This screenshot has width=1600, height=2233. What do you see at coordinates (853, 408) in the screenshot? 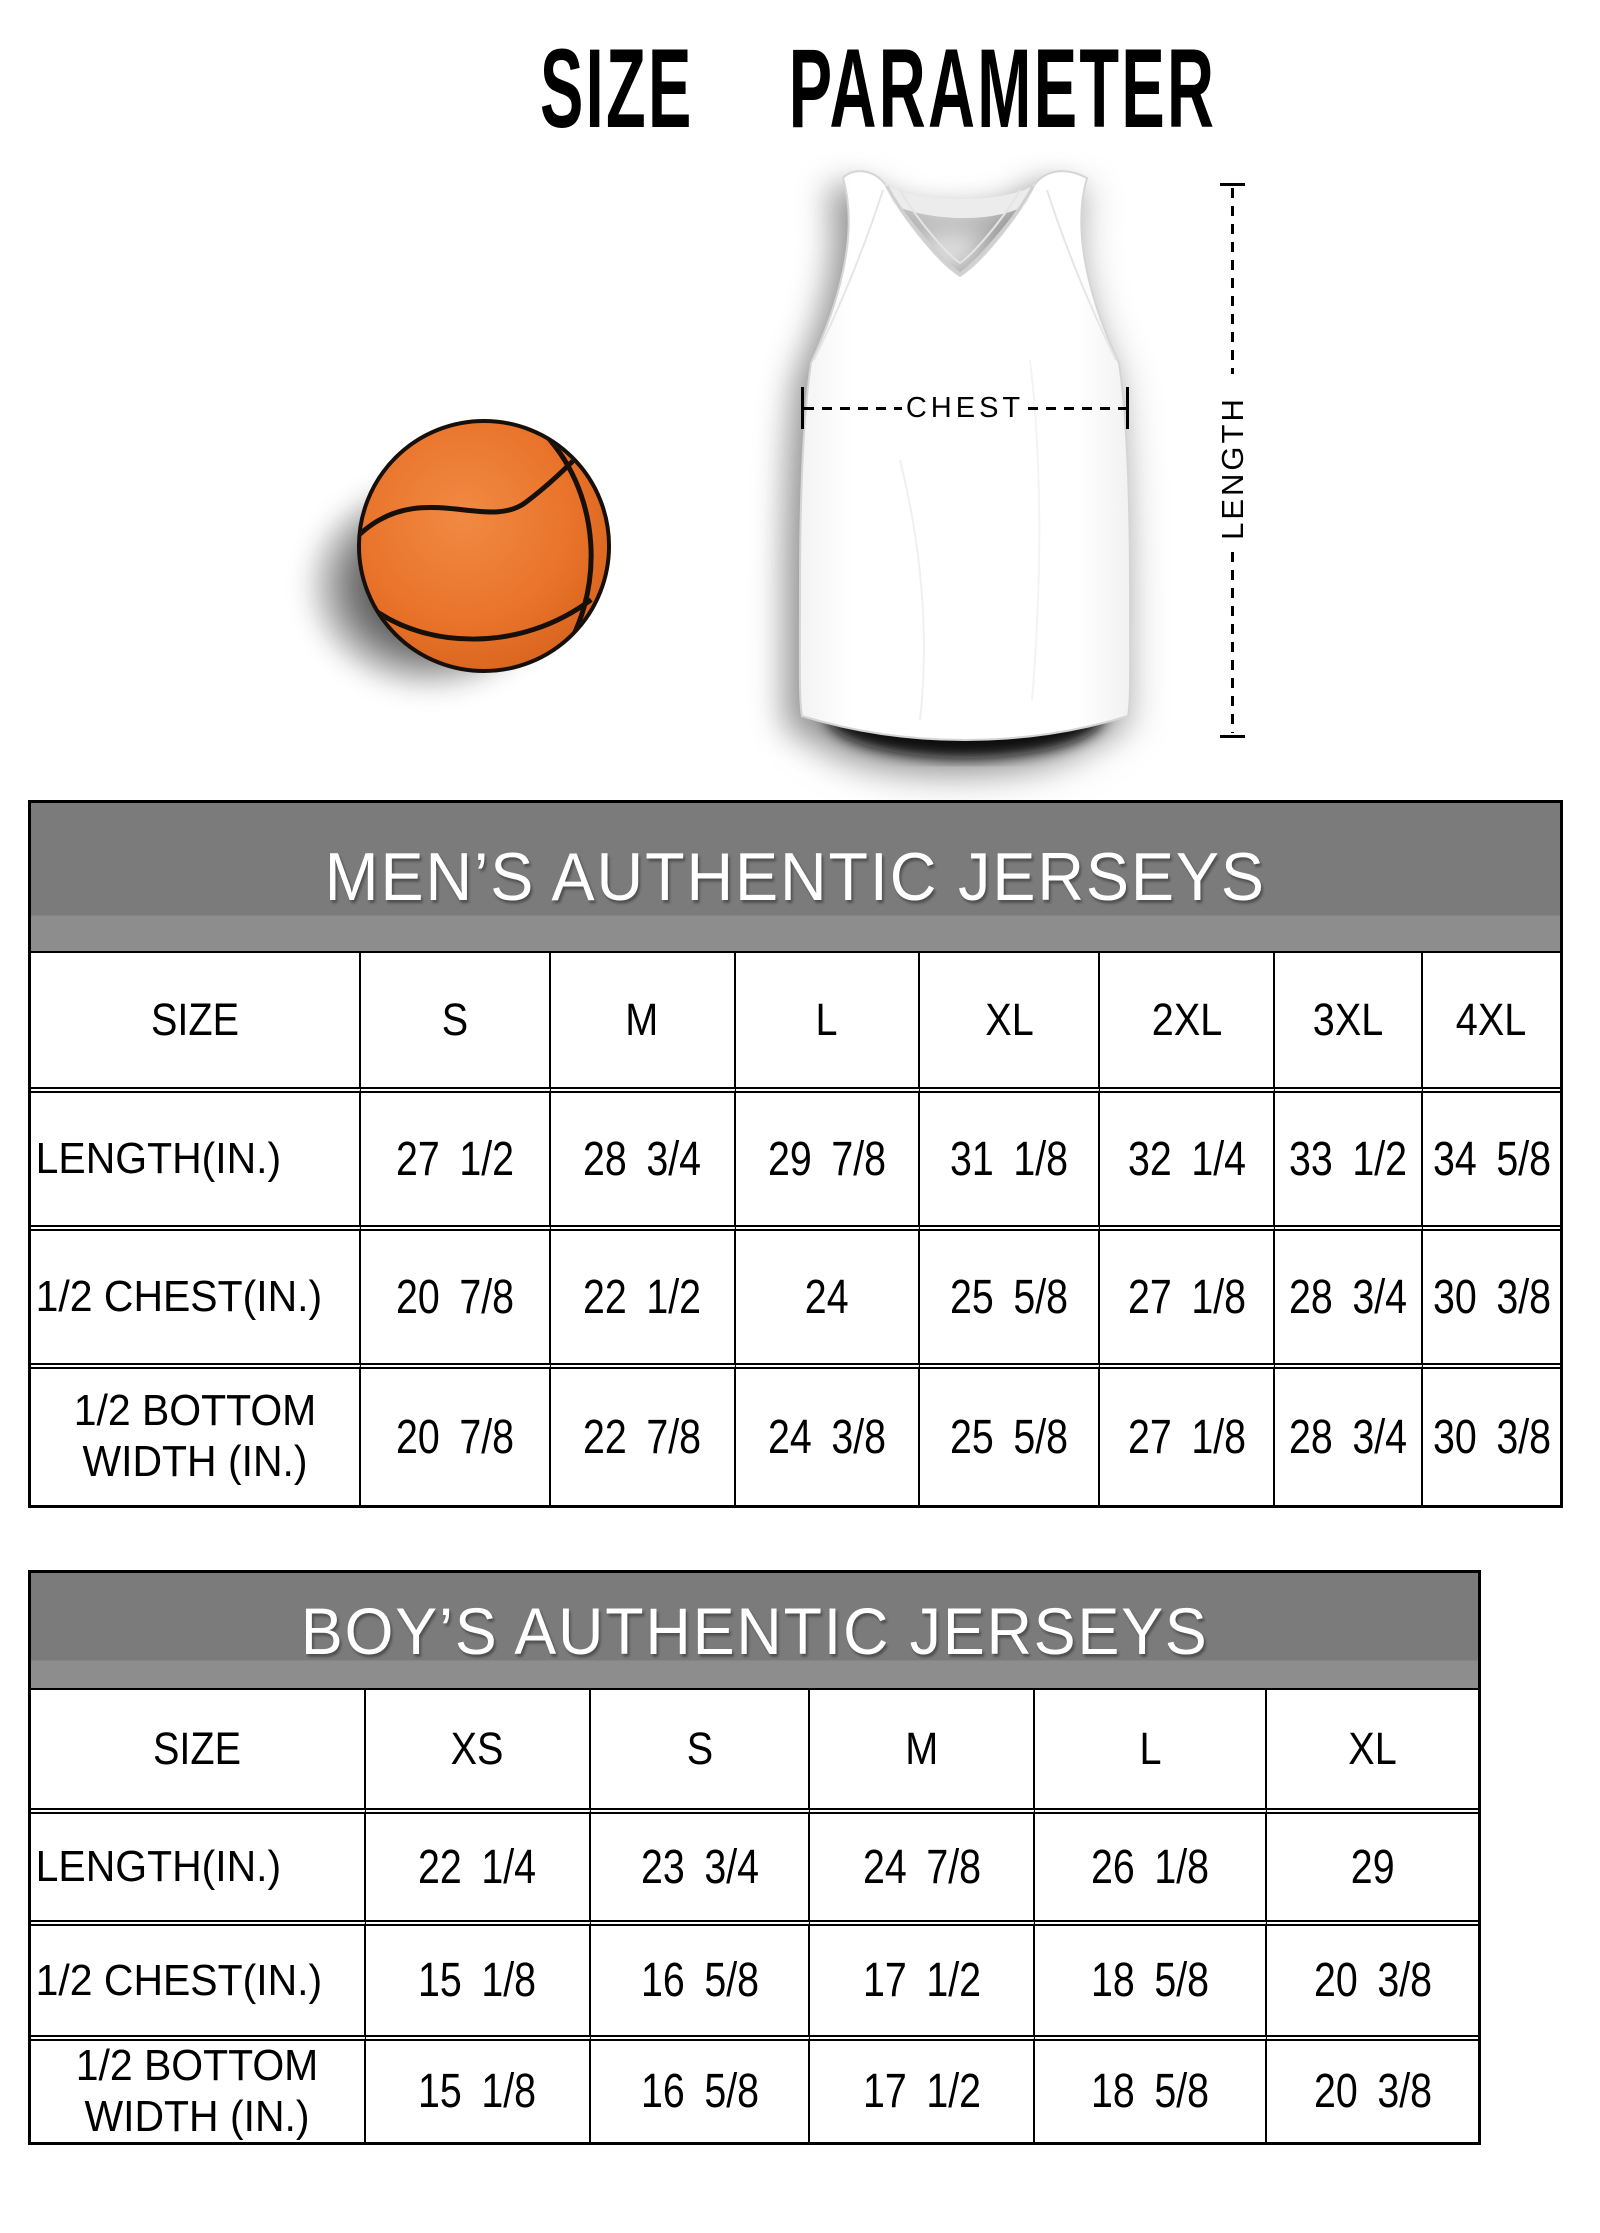
I see `chest-dash-left` at bounding box center [853, 408].